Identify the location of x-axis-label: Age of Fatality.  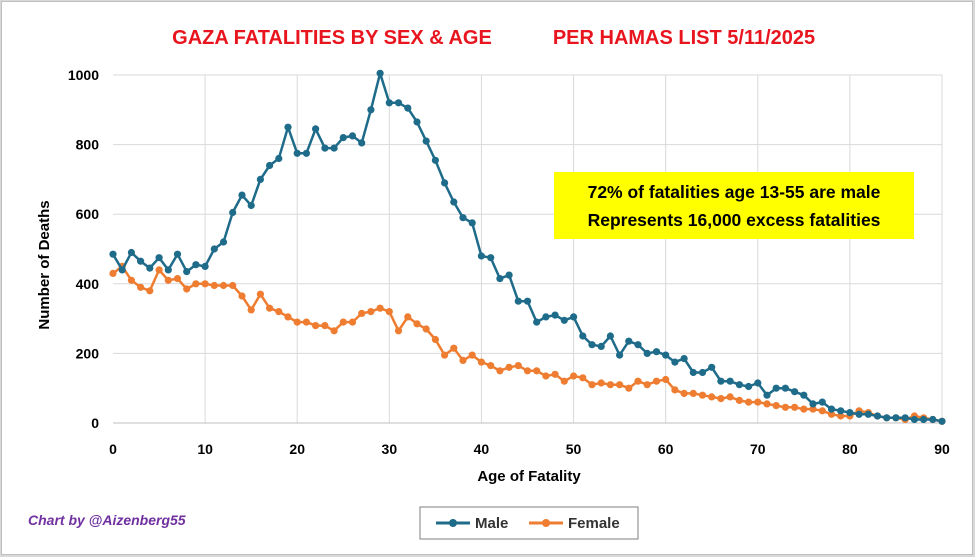
(529, 476).